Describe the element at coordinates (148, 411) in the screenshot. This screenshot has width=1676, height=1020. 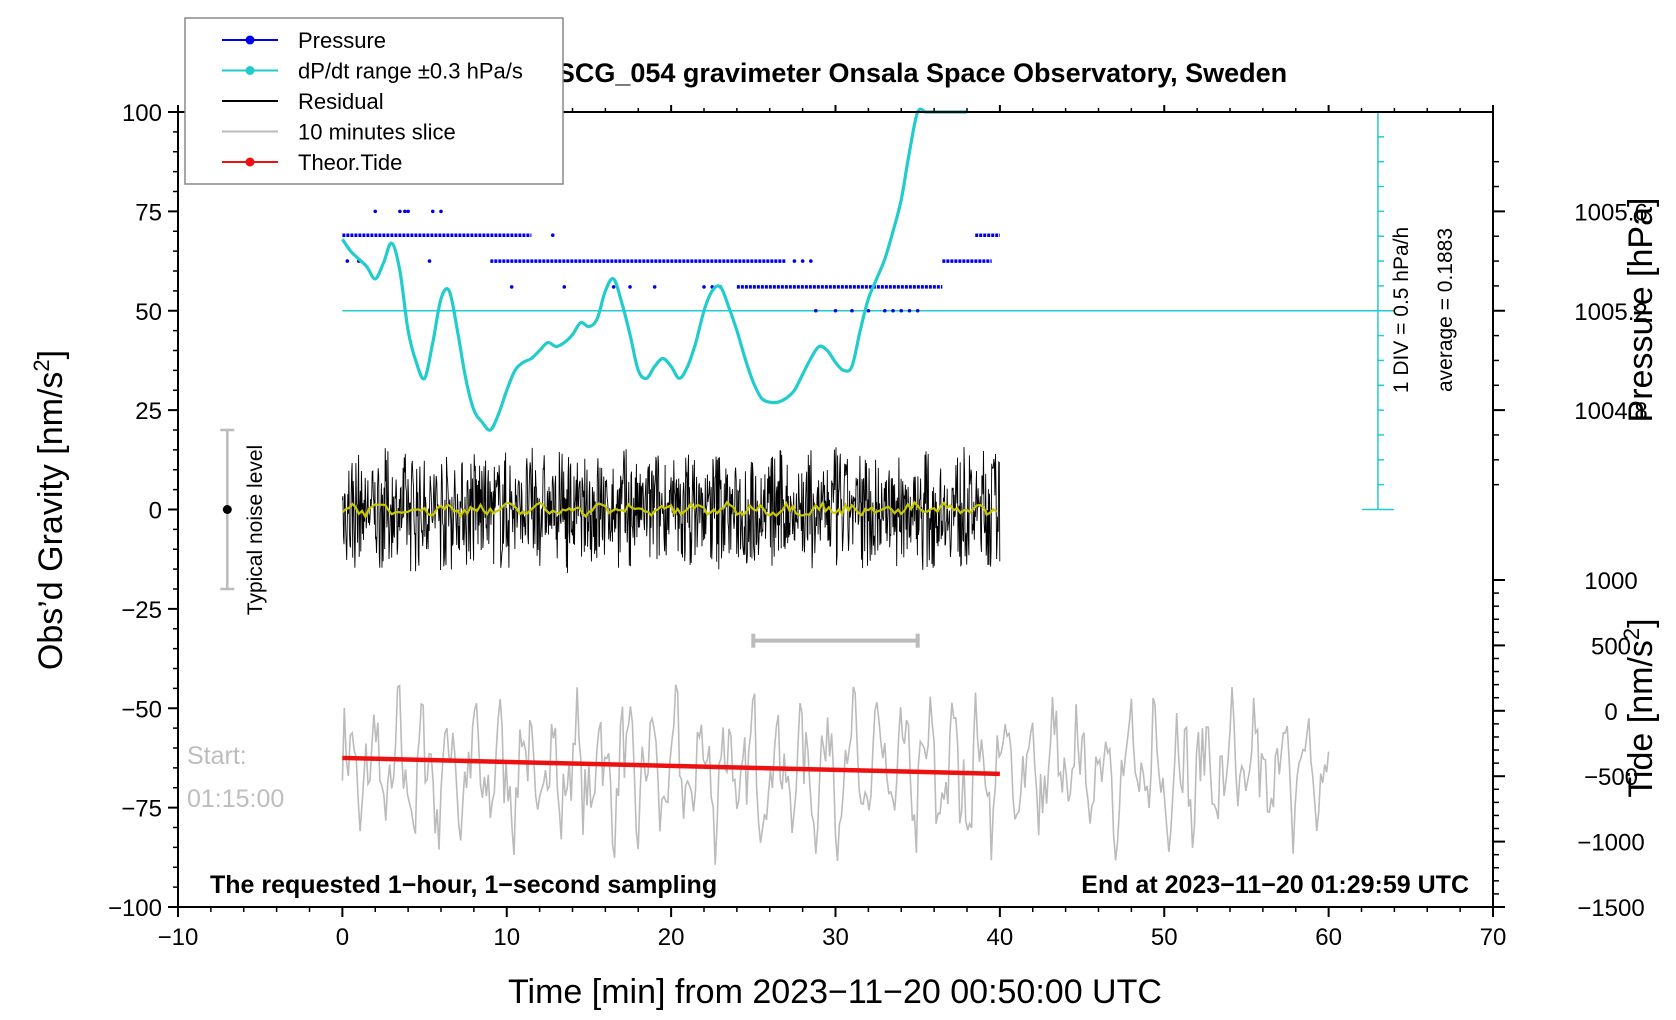
I see `y-tick-label: 25` at that location.